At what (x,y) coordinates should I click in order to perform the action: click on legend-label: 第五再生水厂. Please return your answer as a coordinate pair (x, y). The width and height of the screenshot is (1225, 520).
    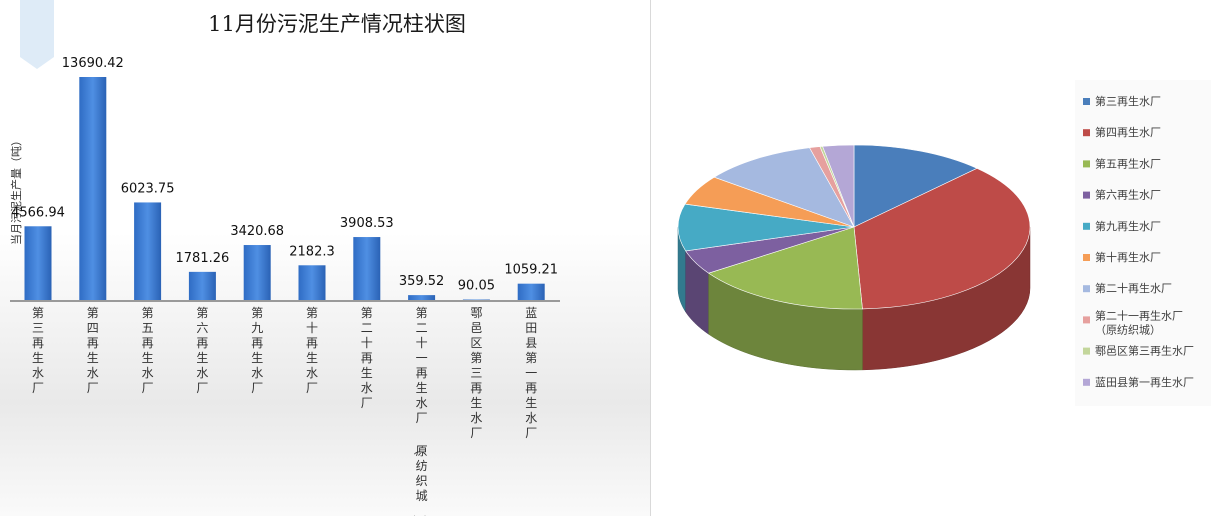
    Looking at the image, I should click on (1128, 163).